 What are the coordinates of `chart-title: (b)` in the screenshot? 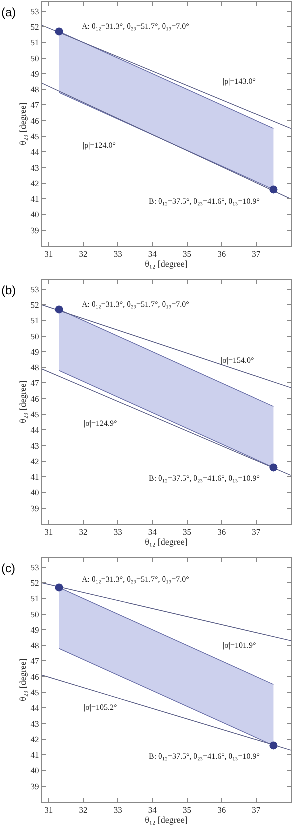 It's located at (8, 290).